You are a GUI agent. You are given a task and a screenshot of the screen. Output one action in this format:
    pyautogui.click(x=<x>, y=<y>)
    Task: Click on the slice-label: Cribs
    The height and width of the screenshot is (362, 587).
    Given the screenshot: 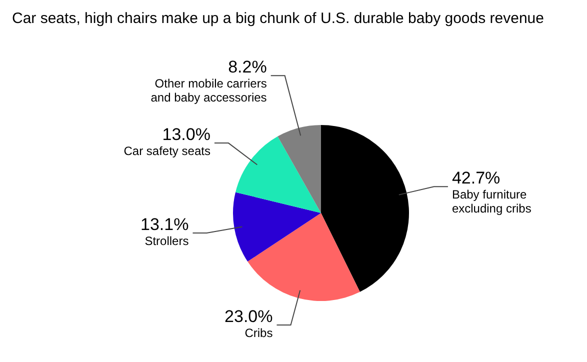 What is the action you would take?
    pyautogui.click(x=258, y=333)
    